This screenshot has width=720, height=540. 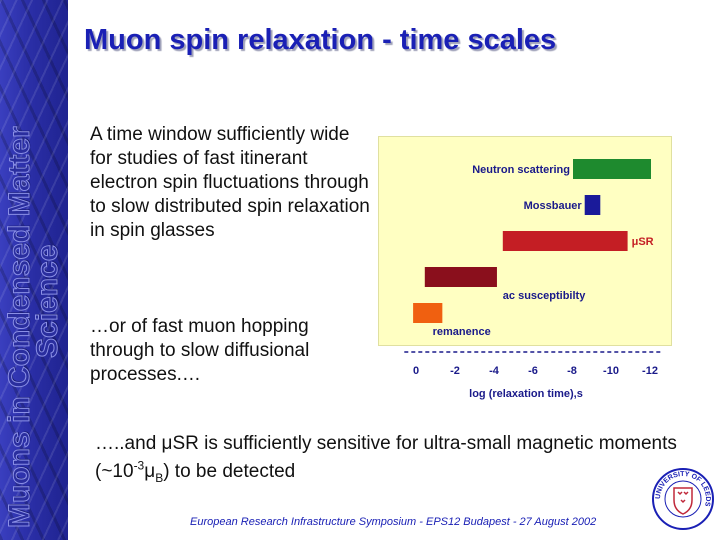 I want to click on tick-label-6: -12, so click(x=650, y=371).